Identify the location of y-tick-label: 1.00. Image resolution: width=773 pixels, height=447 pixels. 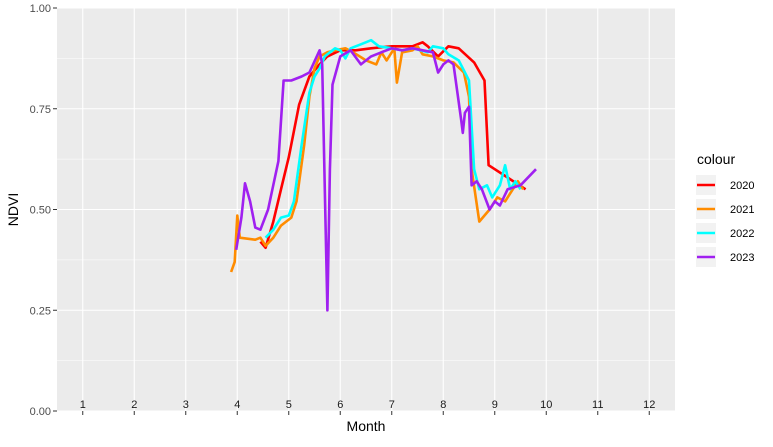
(40, 9).